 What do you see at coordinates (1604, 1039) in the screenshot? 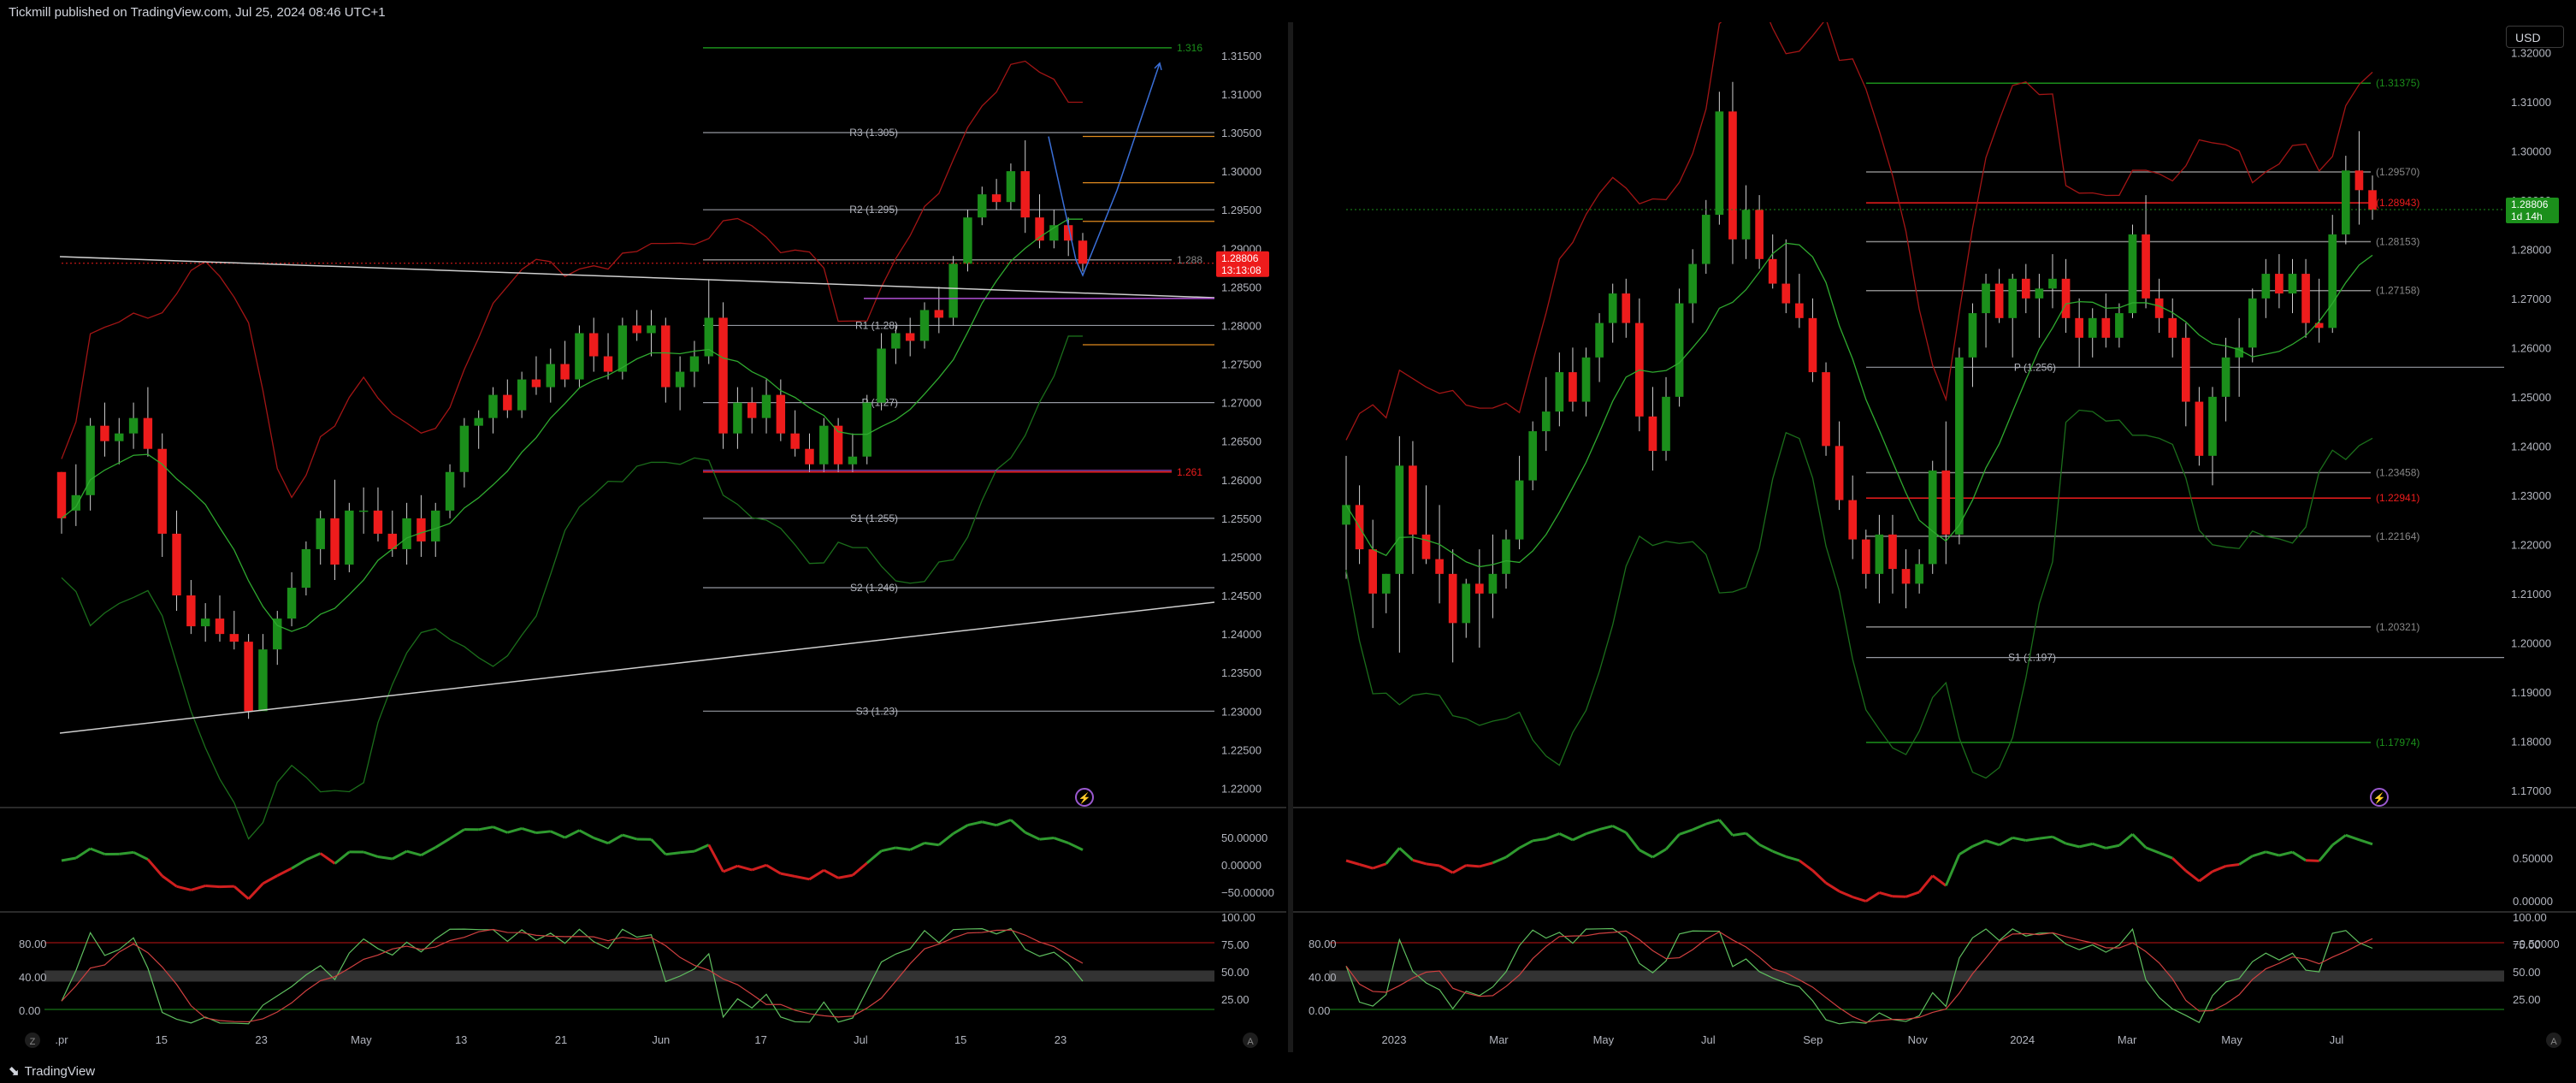
I see `time-axis-label: May` at bounding box center [1604, 1039].